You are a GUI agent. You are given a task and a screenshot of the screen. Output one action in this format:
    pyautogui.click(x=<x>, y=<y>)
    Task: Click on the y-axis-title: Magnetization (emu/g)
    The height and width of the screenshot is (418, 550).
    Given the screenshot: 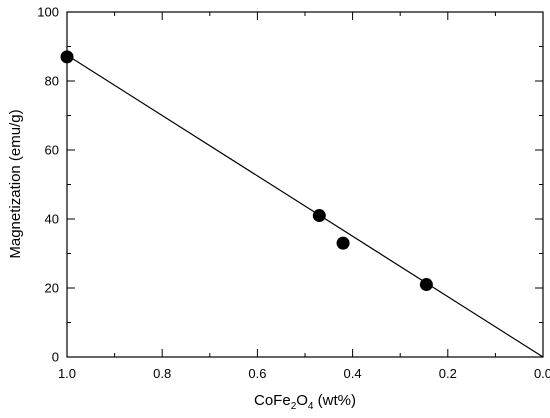 What is the action you would take?
    pyautogui.click(x=15, y=183)
    